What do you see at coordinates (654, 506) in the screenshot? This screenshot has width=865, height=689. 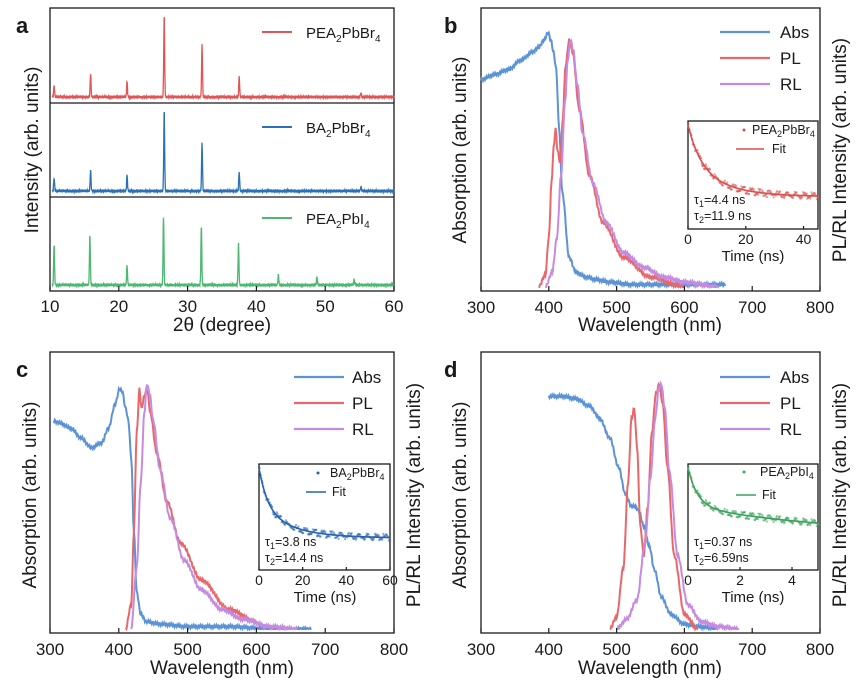 I see `panel-d-pl-curve` at bounding box center [654, 506].